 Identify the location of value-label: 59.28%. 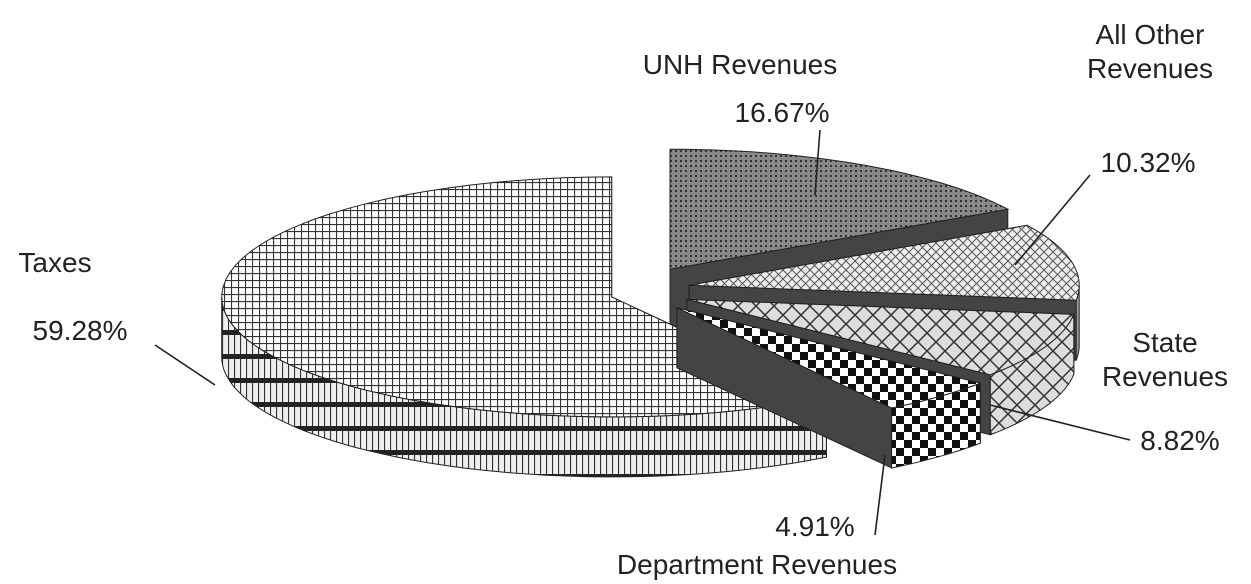
(80, 330).